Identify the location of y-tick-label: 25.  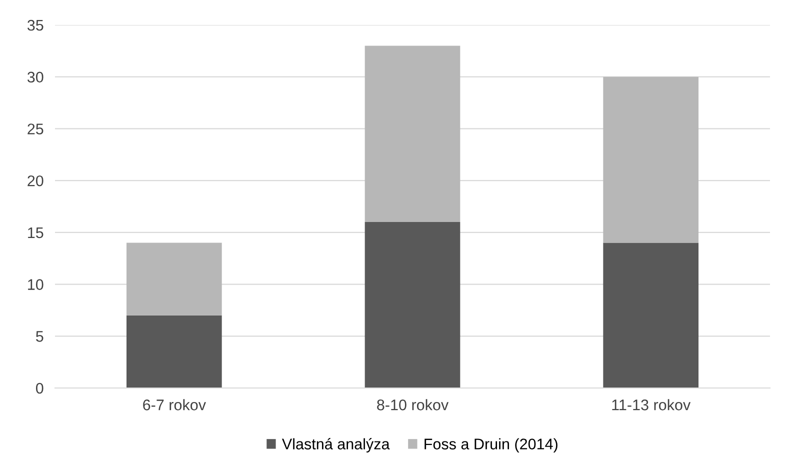
(36, 129).